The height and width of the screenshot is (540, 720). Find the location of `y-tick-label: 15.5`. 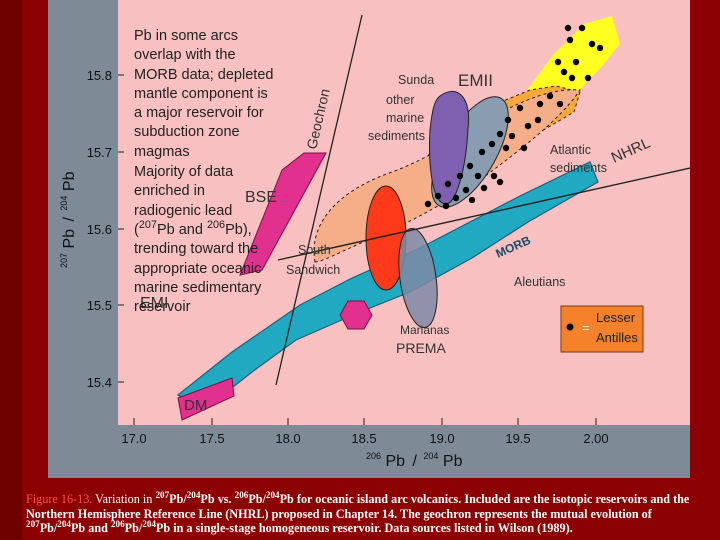

y-tick-label: 15.5 is located at coordinates (99, 305).